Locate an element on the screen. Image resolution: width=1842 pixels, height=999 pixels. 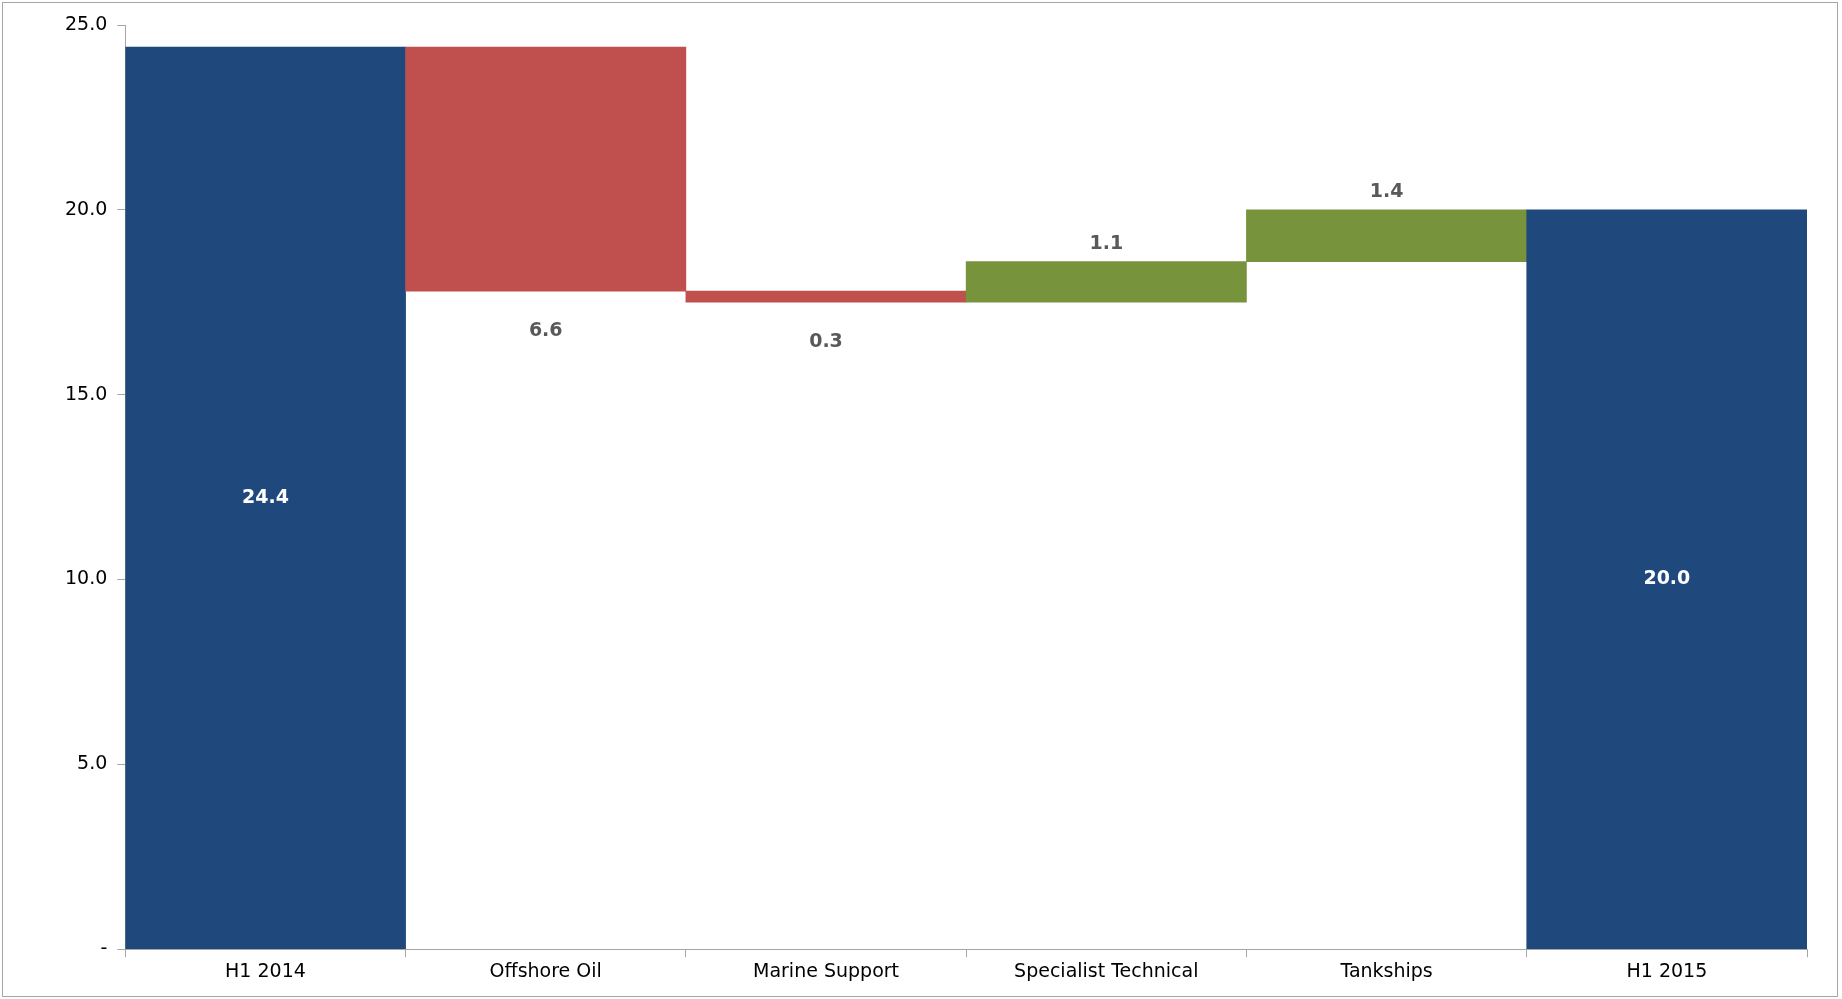
y-tick-label: - is located at coordinates (104, 947).